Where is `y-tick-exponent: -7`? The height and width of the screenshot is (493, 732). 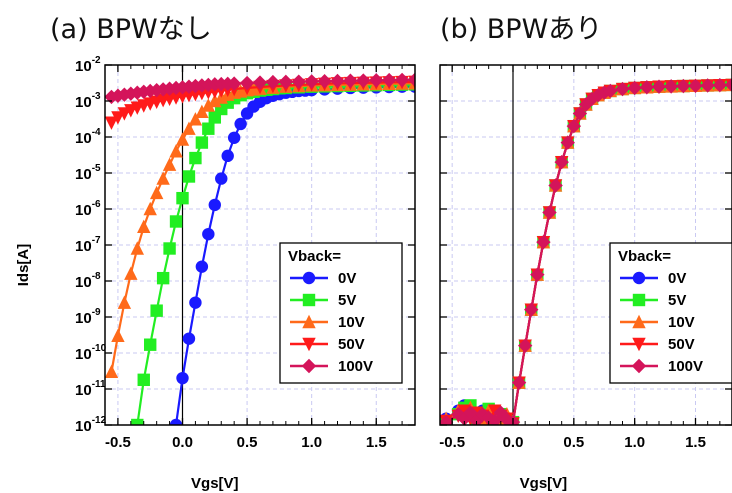 y-tick-exponent: -7 is located at coordinates (96, 240).